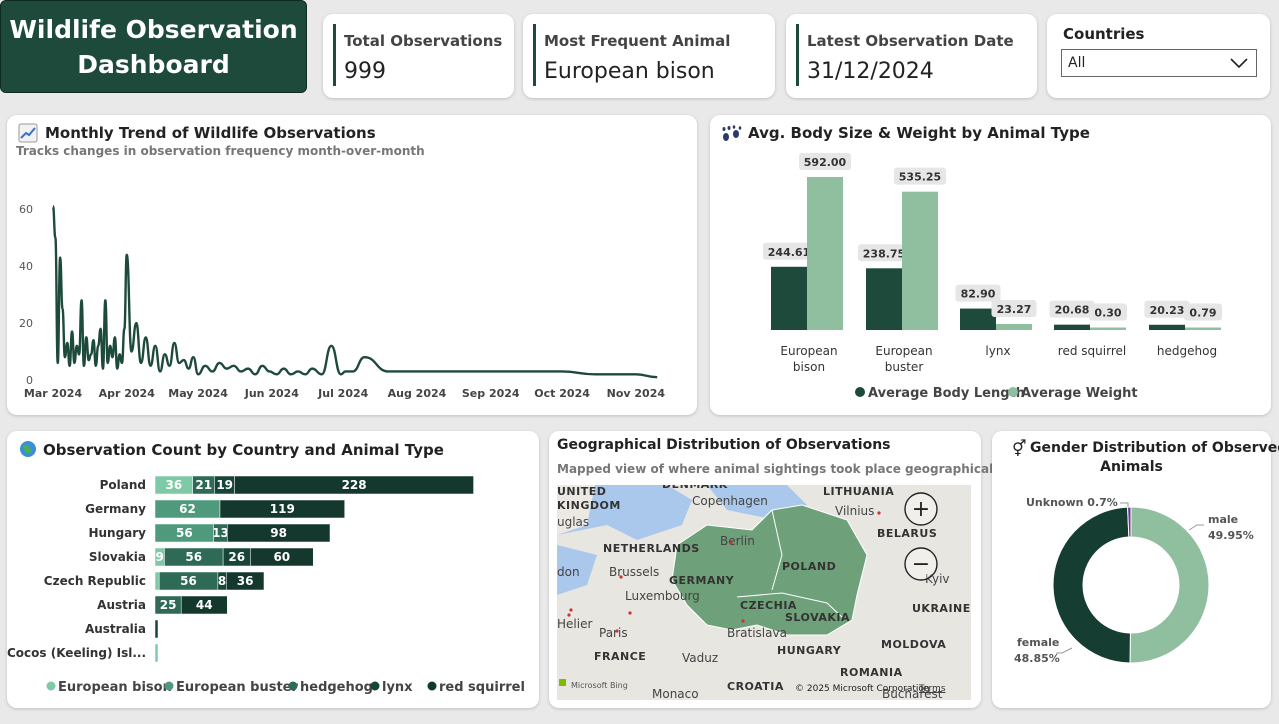 Image resolution: width=1279 pixels, height=724 pixels. Describe the element at coordinates (1159, 63) in the screenshot. I see `countries-dropdown: All` at that location.